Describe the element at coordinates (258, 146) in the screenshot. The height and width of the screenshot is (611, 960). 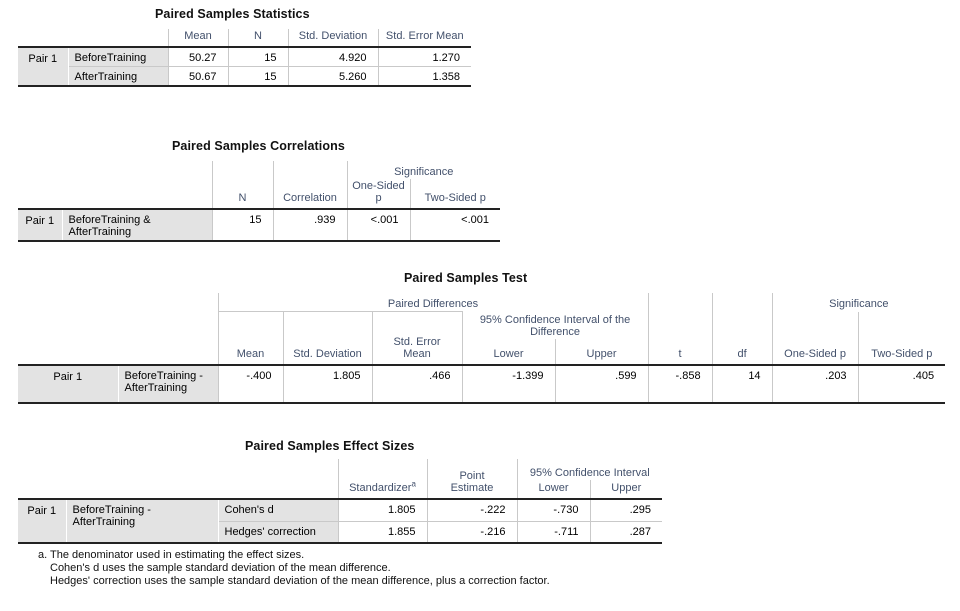
I see `correlations-title: Paired Samples Correlations` at that location.